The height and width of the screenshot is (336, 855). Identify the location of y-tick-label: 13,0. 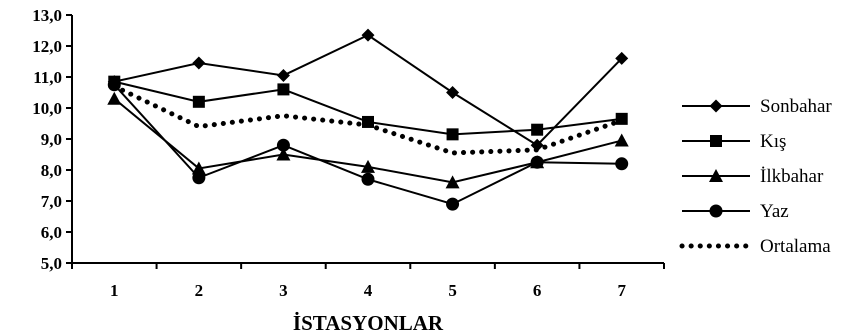
(47, 15).